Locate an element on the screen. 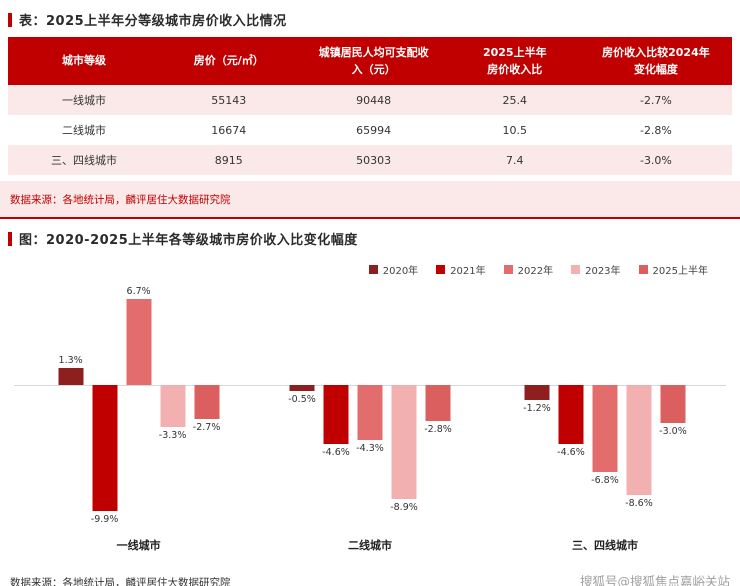 The width and height of the screenshot is (740, 586). bar-slot: -4.3% is located at coordinates (370, 404).